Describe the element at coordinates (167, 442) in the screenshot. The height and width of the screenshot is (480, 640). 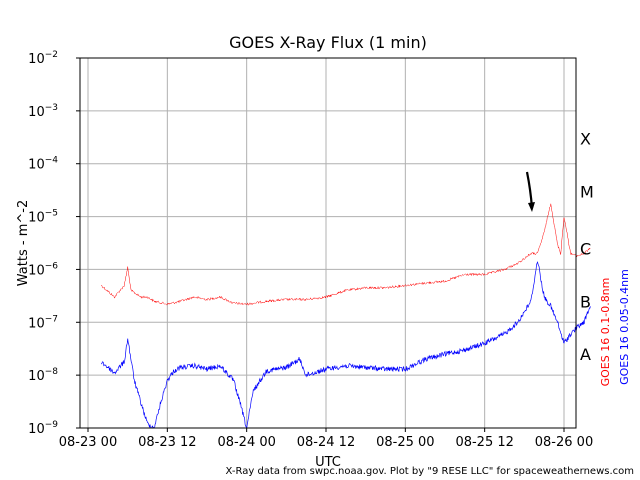
I see `x-tick-label: 08-23 12` at that location.